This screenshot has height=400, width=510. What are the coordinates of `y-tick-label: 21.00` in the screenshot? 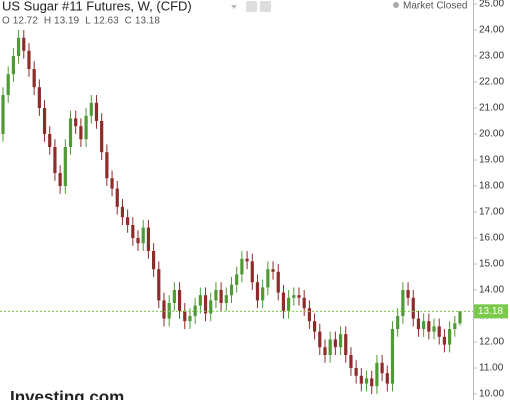 It's located at (491, 108).